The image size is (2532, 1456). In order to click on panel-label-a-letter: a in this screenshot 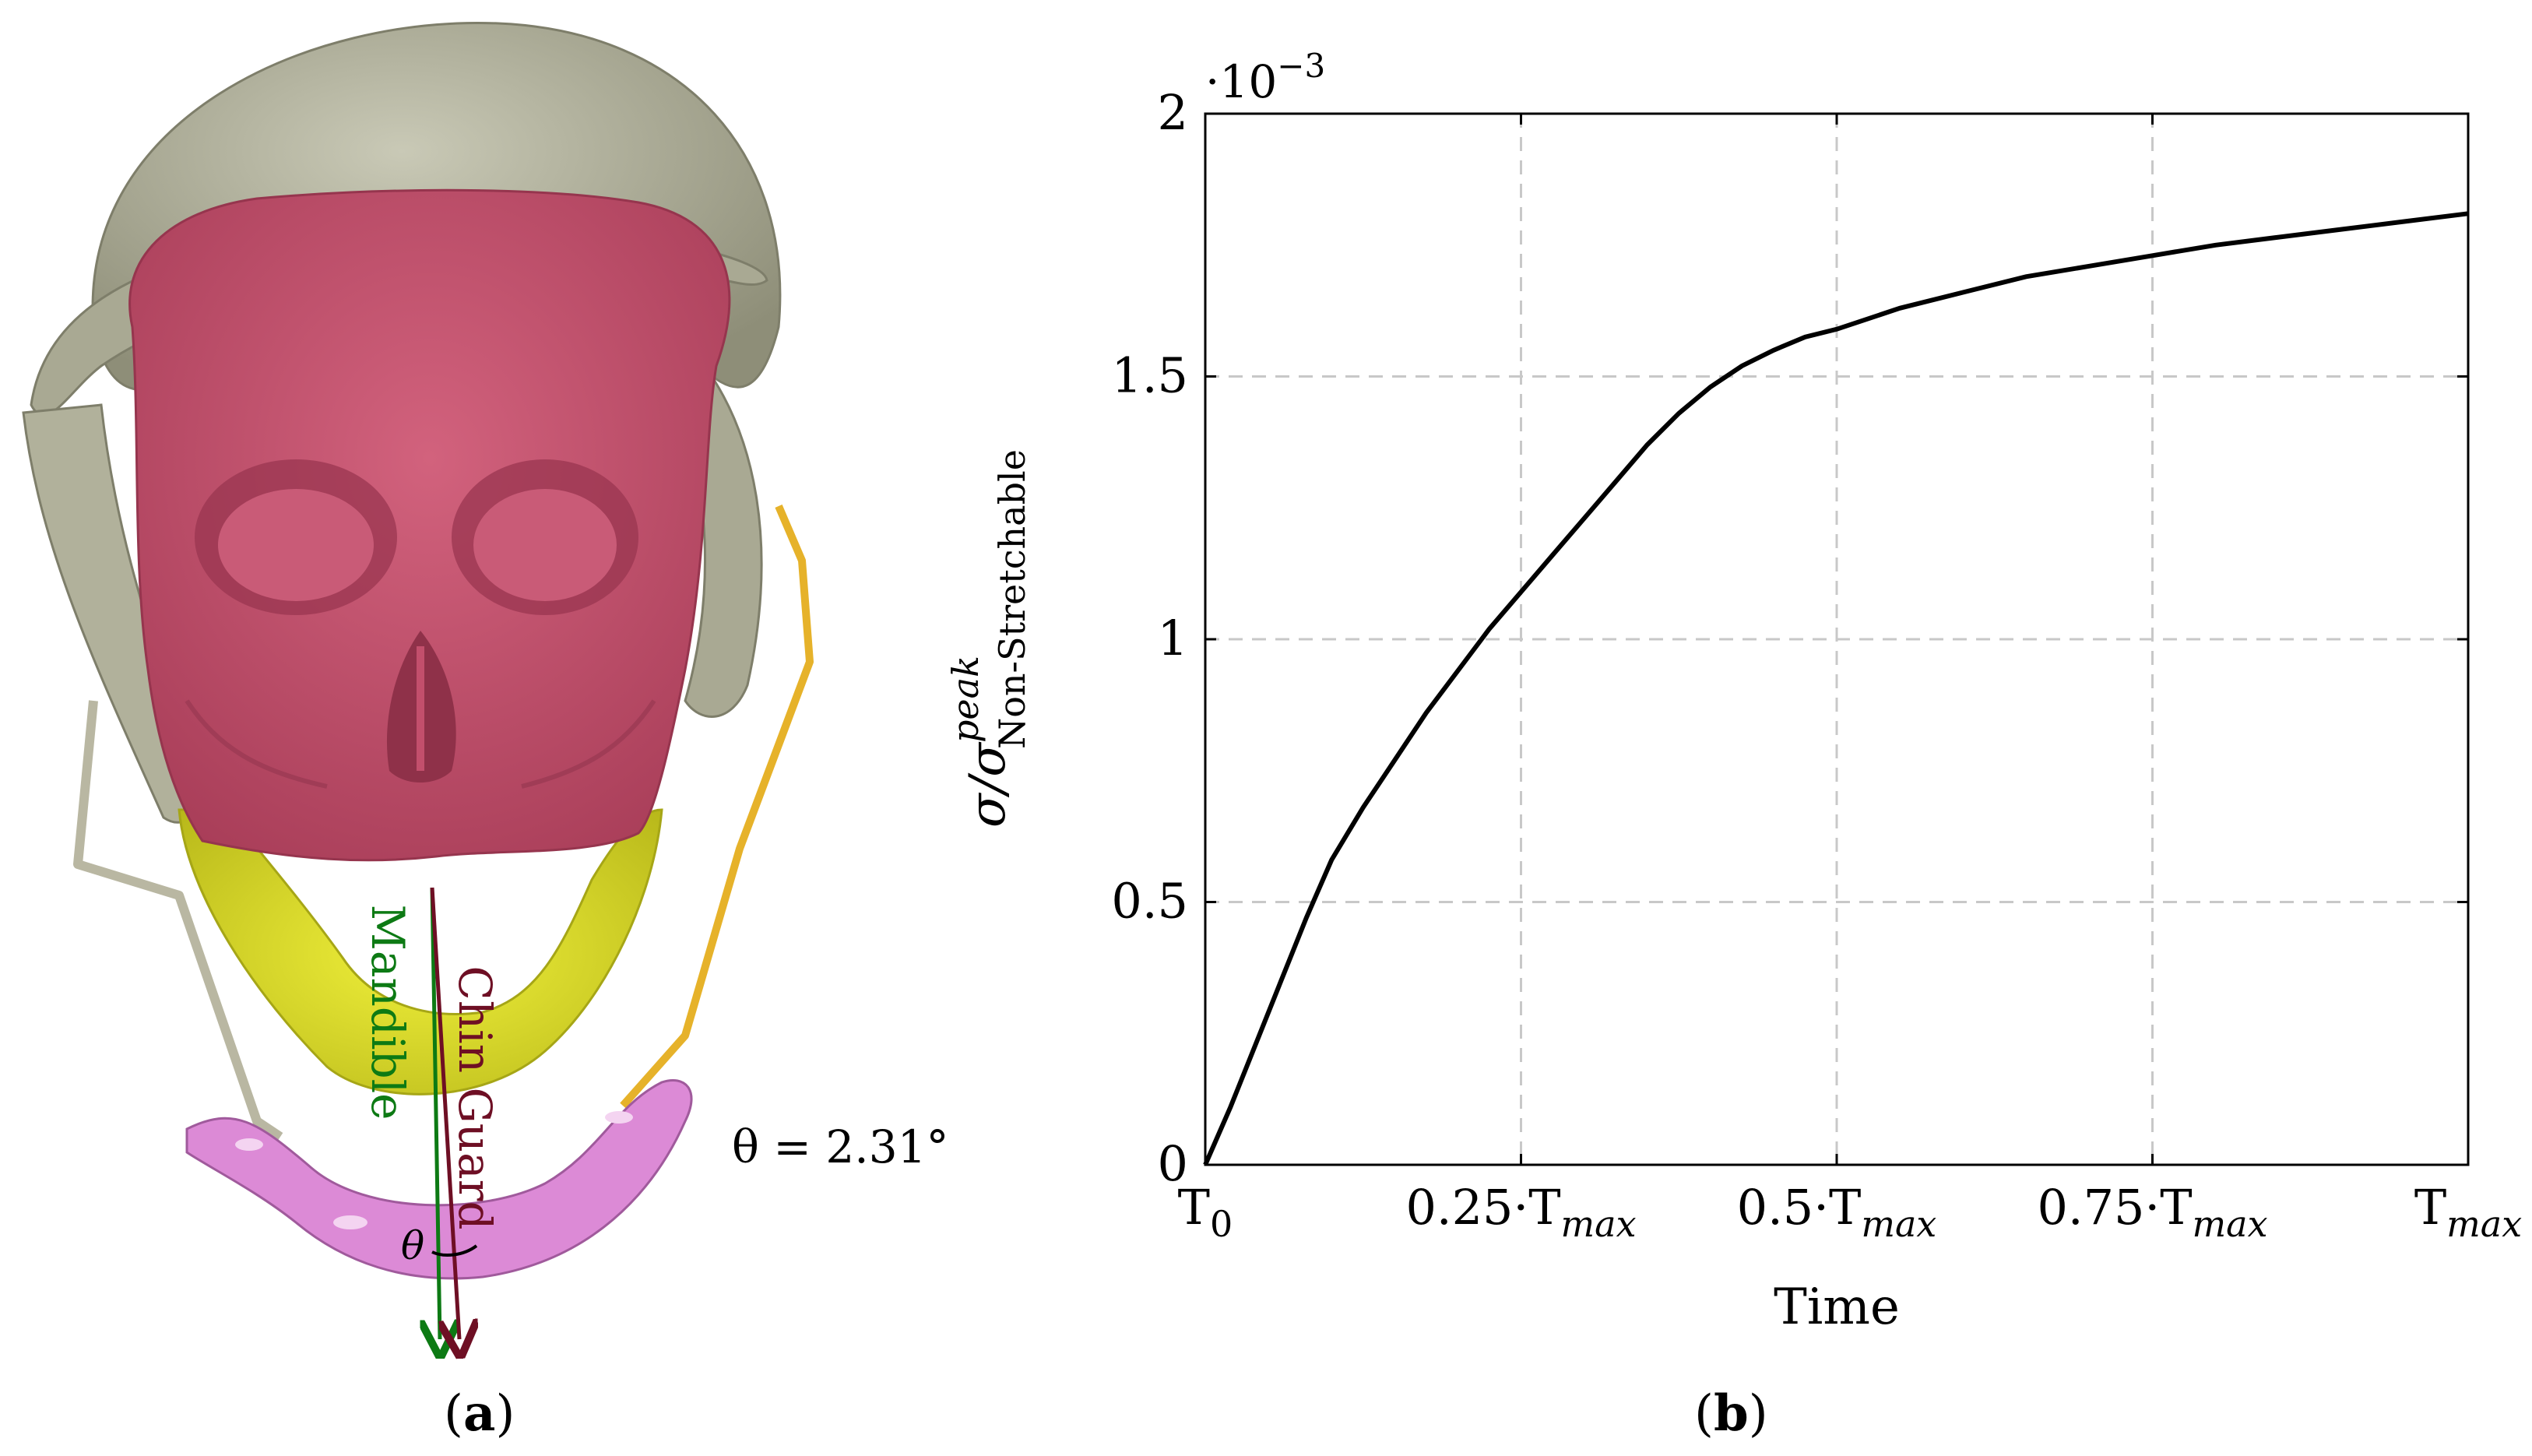, I will do `click(479, 1413)`.